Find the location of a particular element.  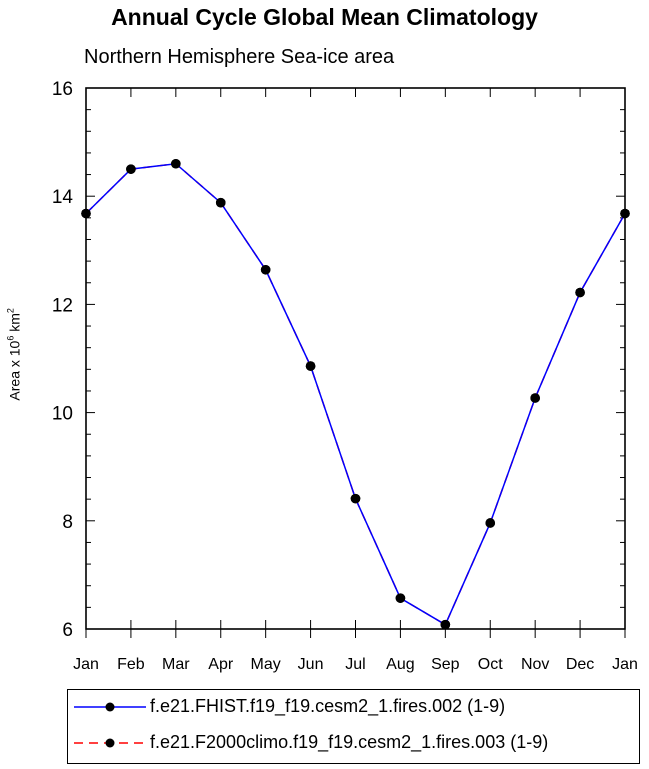

x-tick-label: Dec is located at coordinates (580, 664).